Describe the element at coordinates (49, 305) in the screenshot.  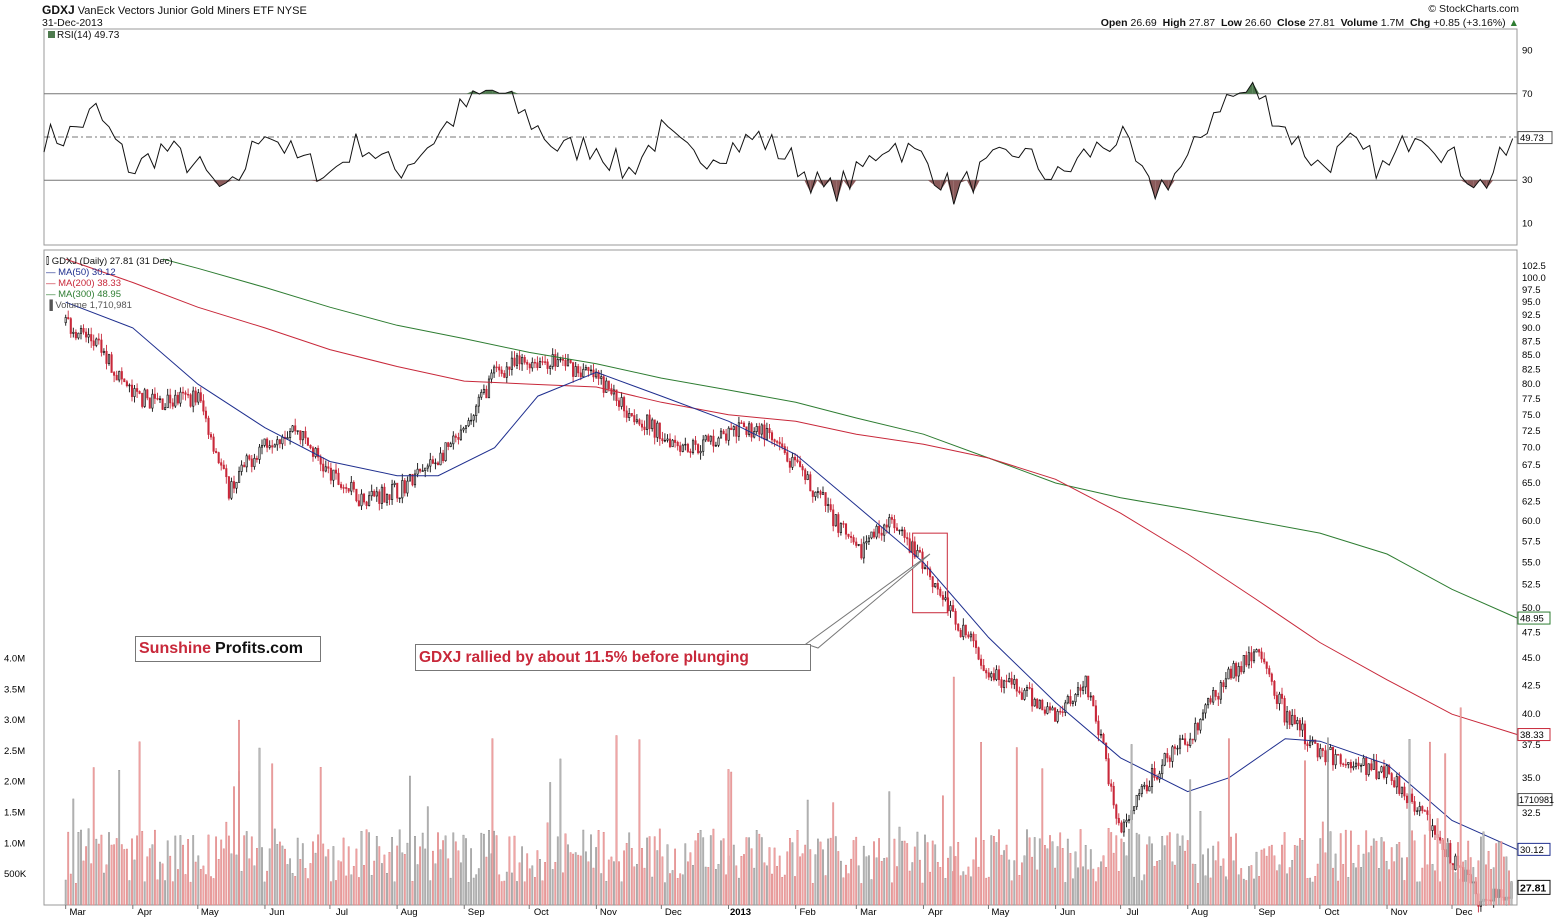
I see `volume-legend-icon: ▐` at that location.